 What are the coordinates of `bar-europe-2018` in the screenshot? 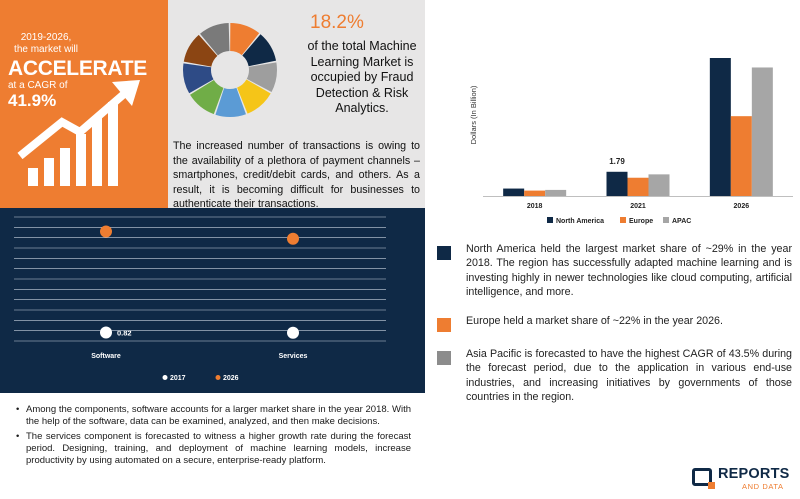 It's located at (535, 193).